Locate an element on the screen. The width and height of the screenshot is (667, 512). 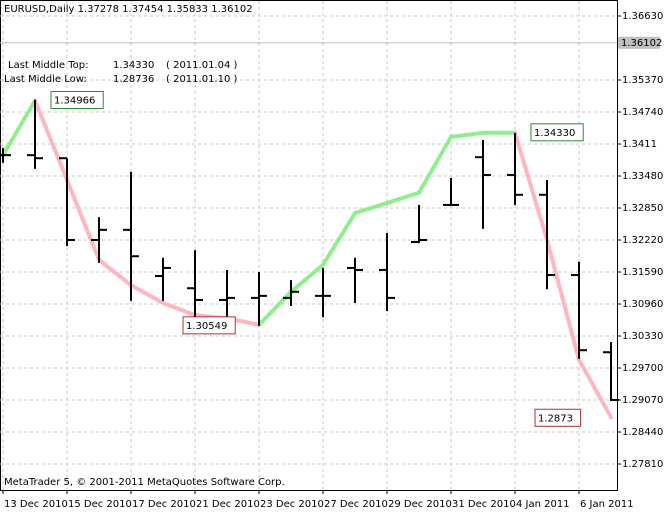
info-date: ( 2011.01.10 ) is located at coordinates (202, 79).